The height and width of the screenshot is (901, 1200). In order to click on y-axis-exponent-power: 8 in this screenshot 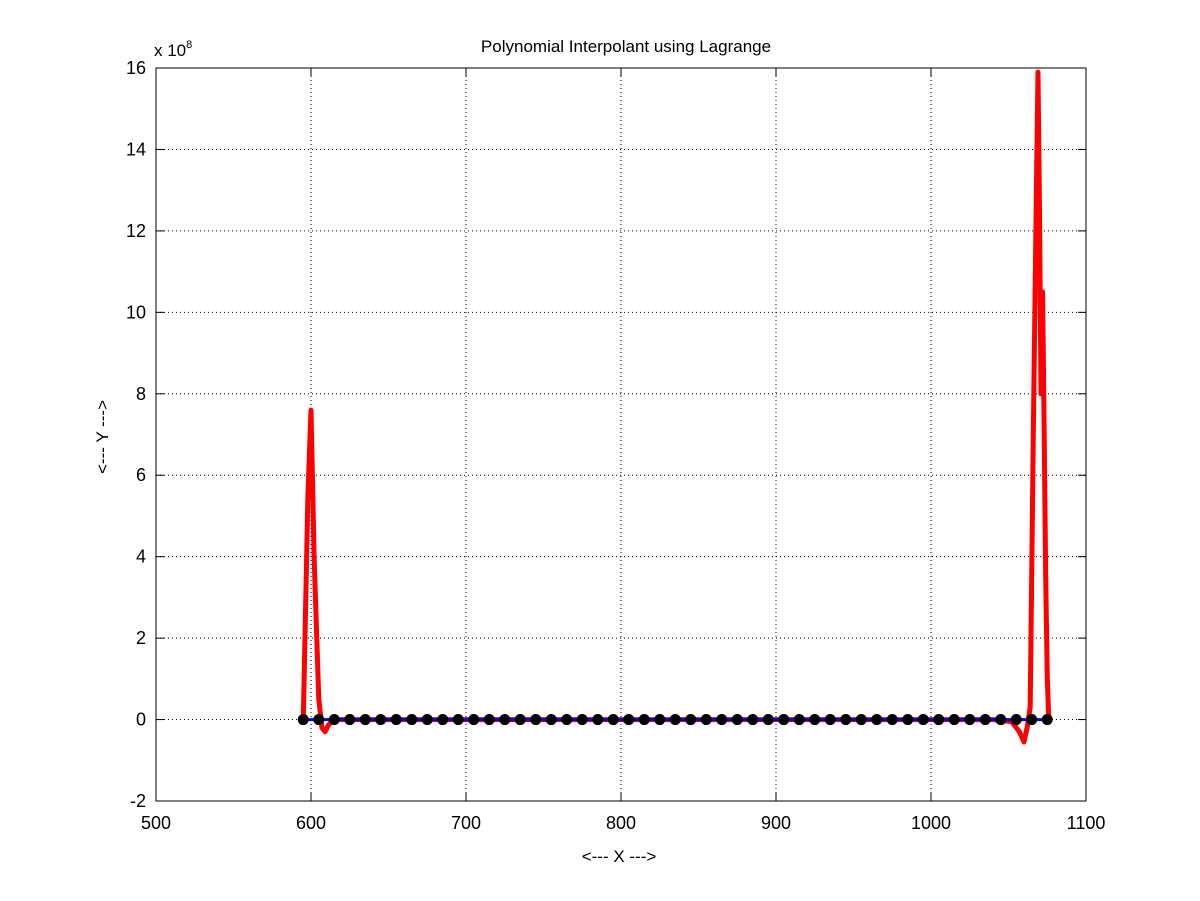, I will do `click(189, 45)`.